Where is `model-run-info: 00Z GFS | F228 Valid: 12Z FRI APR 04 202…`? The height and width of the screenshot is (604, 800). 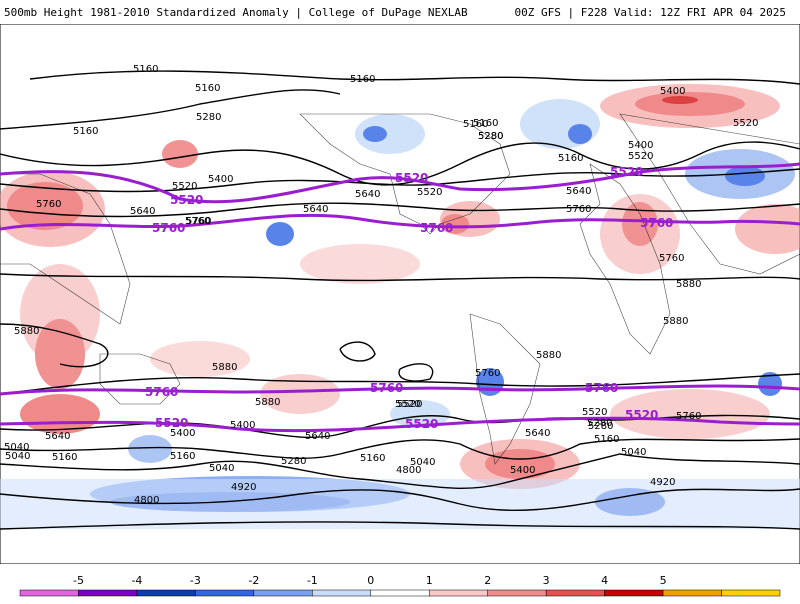 model-run-info: 00Z GFS | F228 Valid: 12Z FRI APR 04 202… is located at coordinates (650, 12).